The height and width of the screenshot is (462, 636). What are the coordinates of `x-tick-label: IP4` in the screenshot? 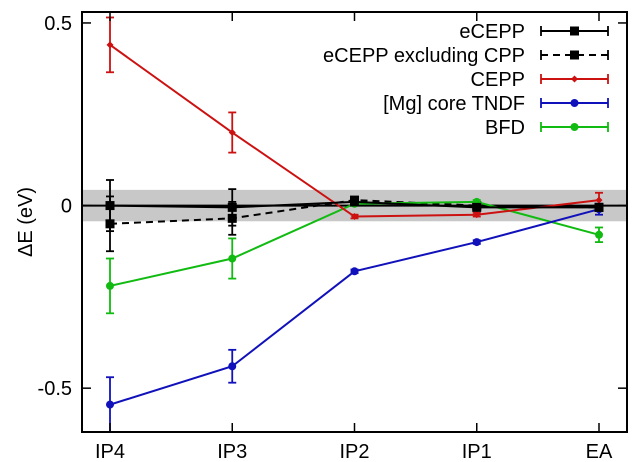 It's located at (110, 451).